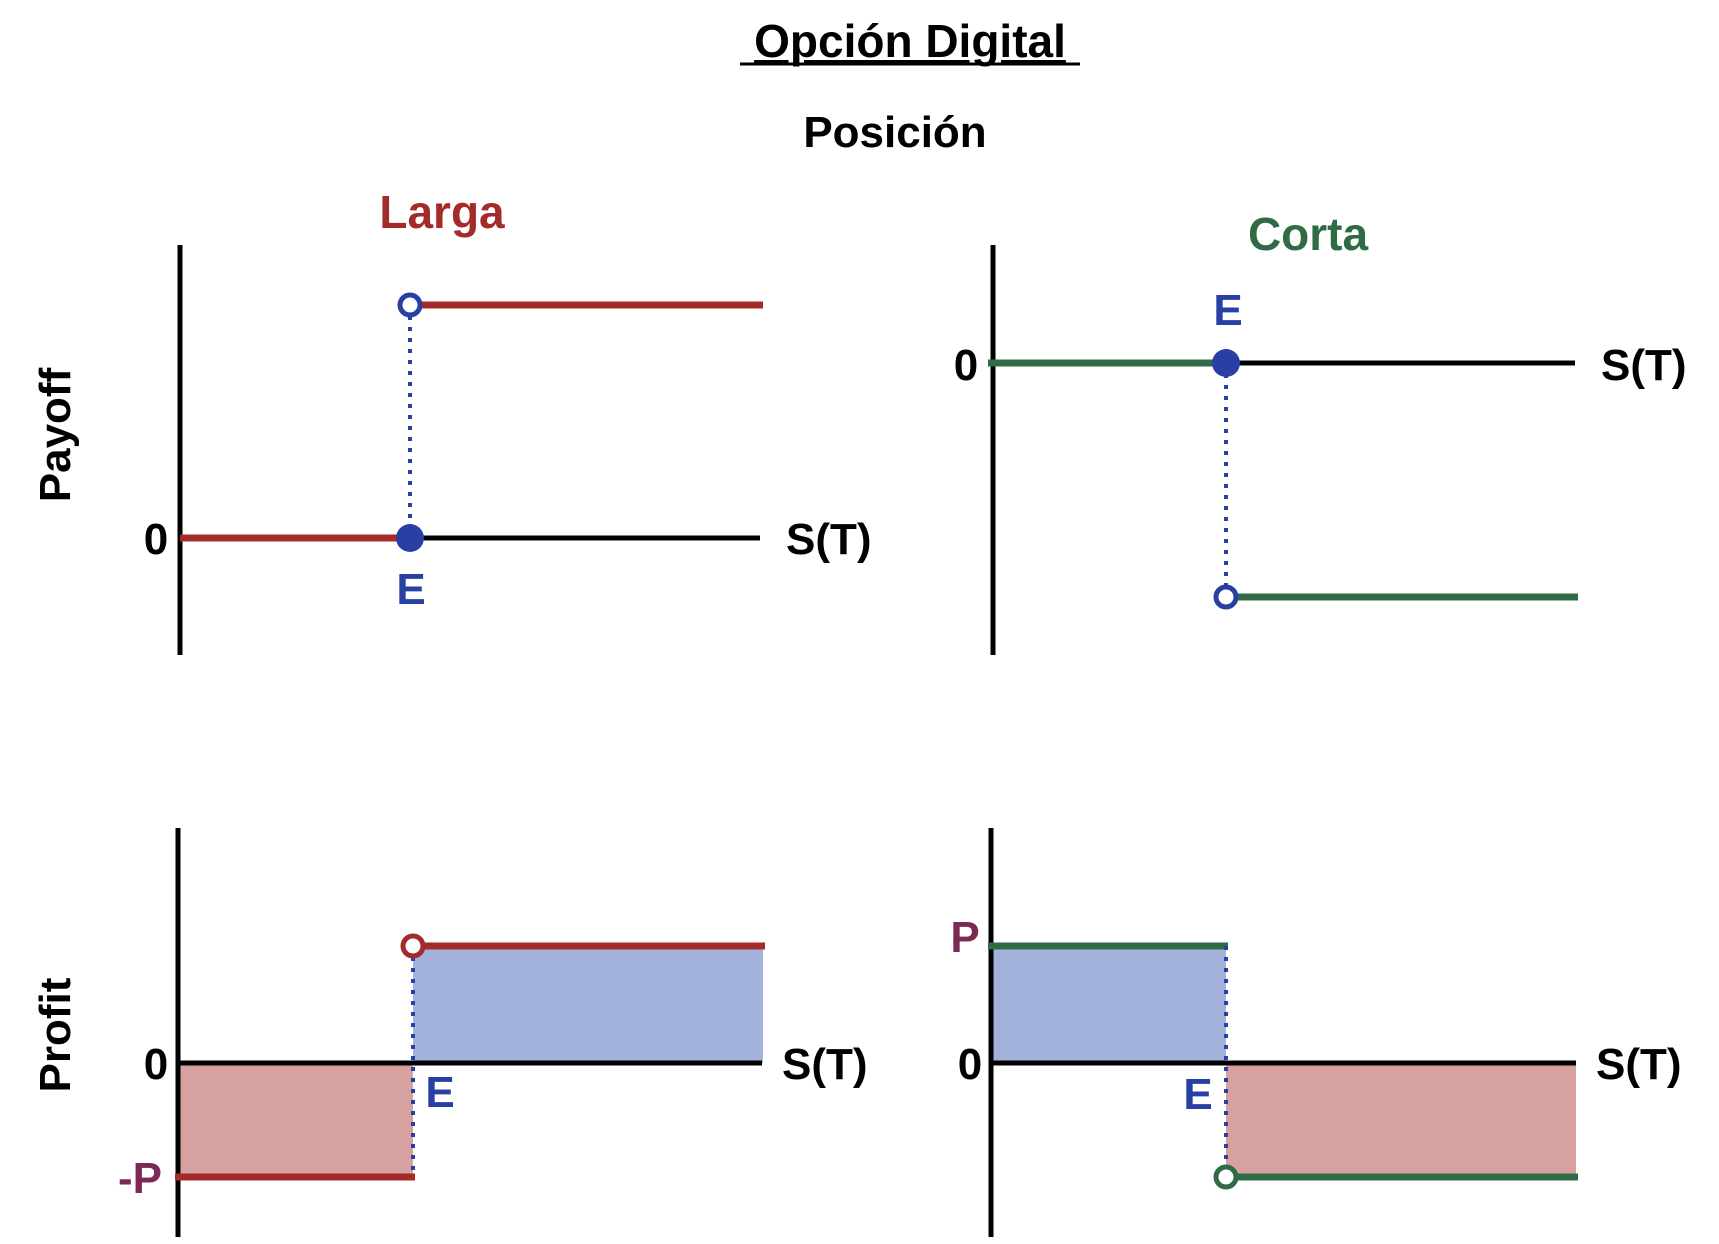 The height and width of the screenshot is (1244, 1719). What do you see at coordinates (55, 1034) in the screenshot?
I see `row-heading-profit: Profit` at bounding box center [55, 1034].